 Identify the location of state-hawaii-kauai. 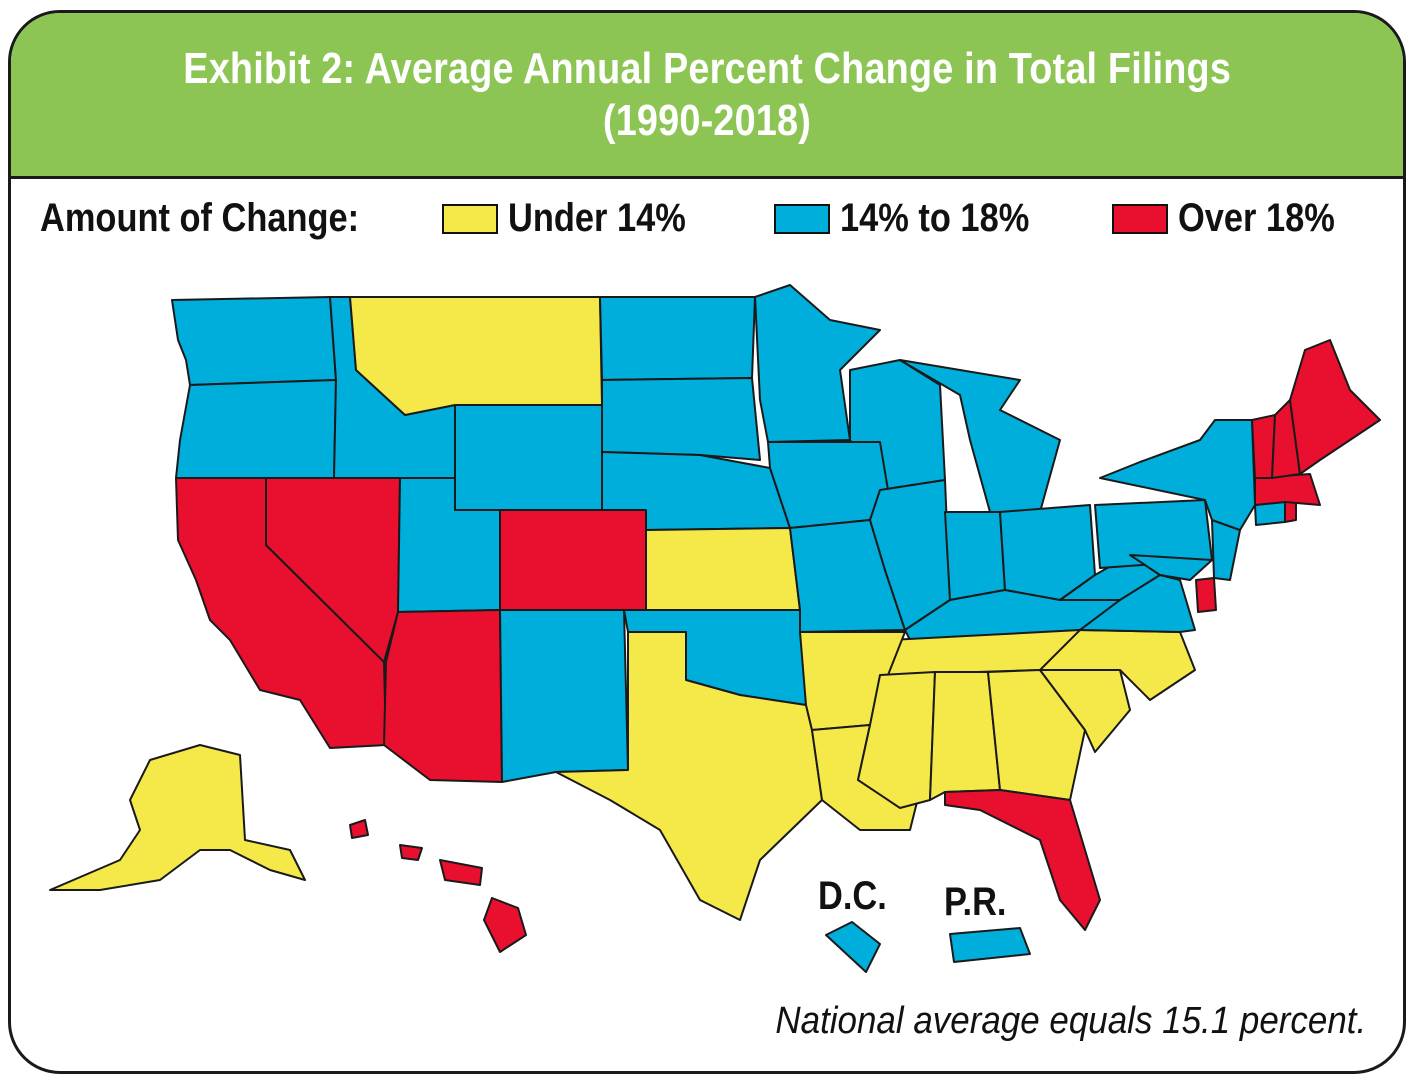
(359, 829).